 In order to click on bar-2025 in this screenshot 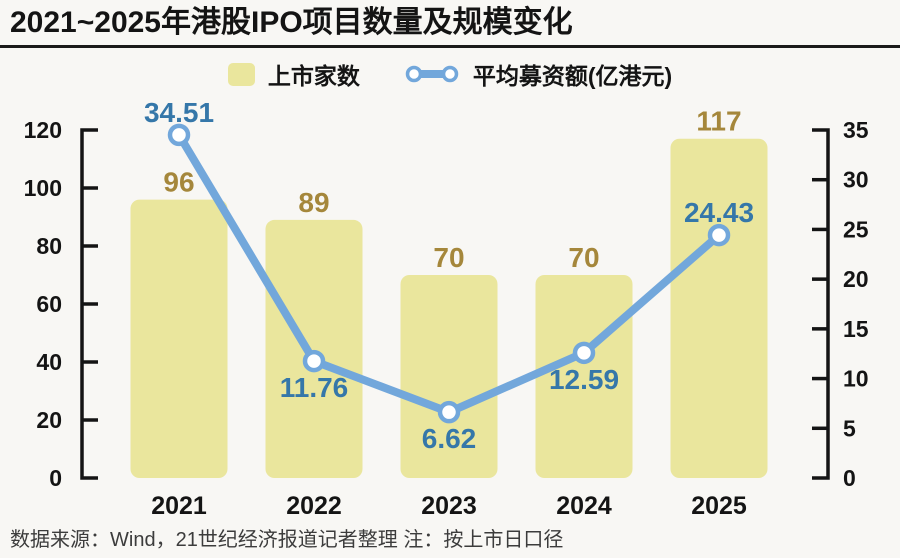, I will do `click(719, 308)`.